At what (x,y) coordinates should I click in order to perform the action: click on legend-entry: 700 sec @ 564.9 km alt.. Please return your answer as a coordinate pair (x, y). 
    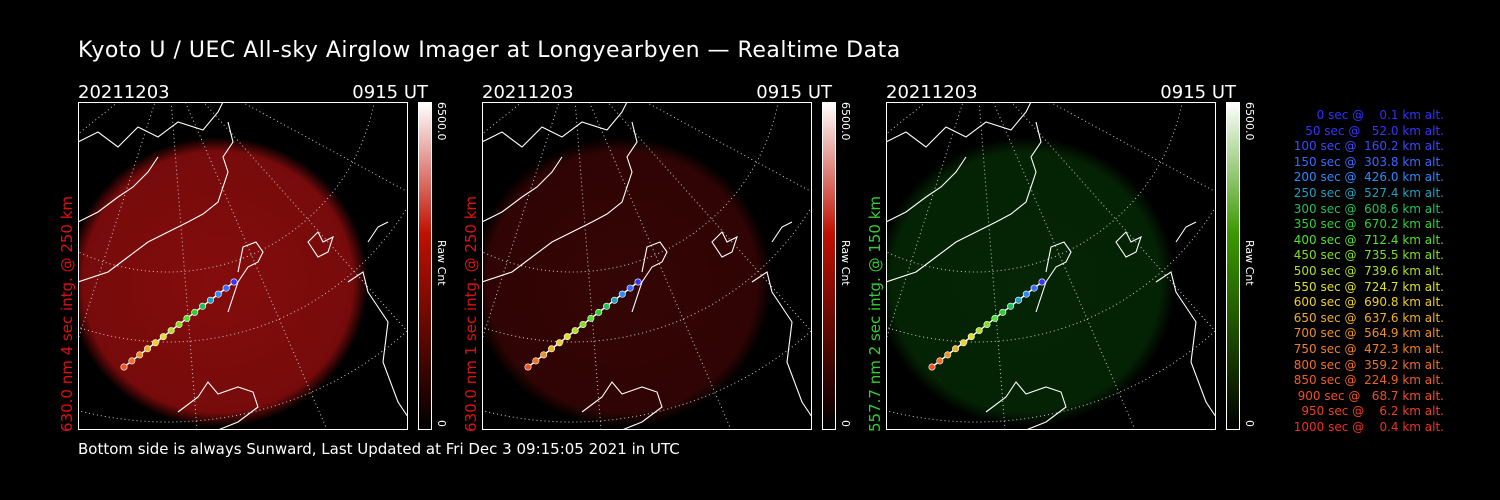
    Looking at the image, I should click on (1366, 333).